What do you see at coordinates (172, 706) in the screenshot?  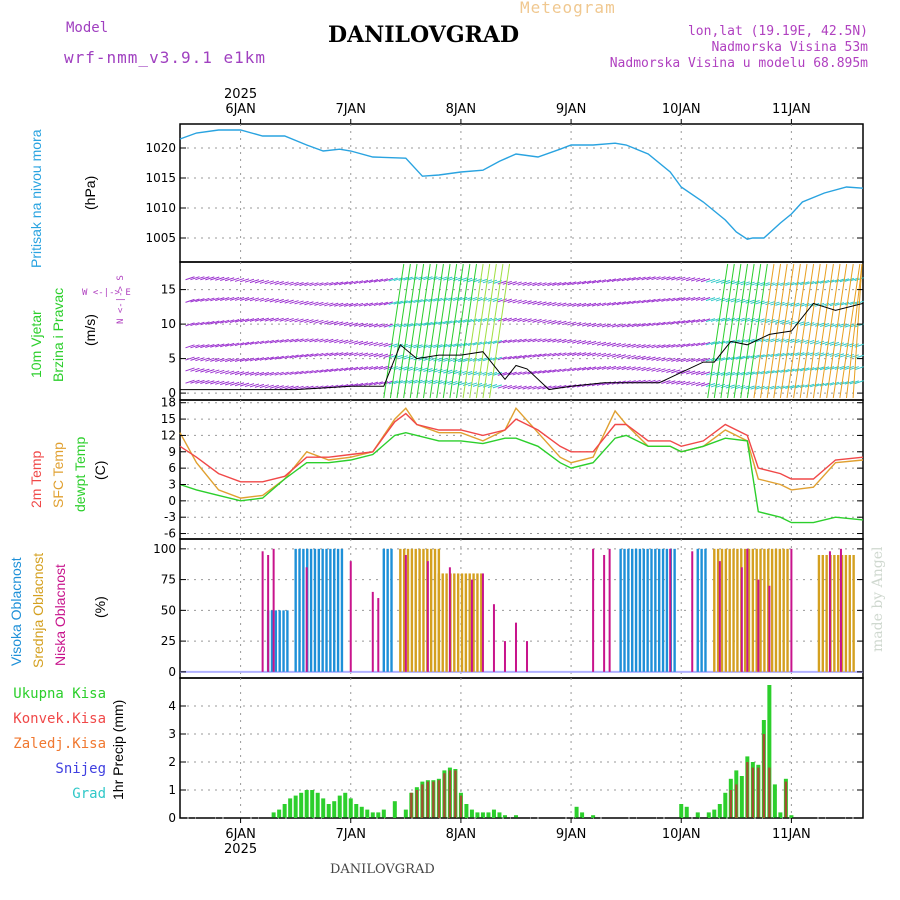 I see `y-tick-label: 4` at bounding box center [172, 706].